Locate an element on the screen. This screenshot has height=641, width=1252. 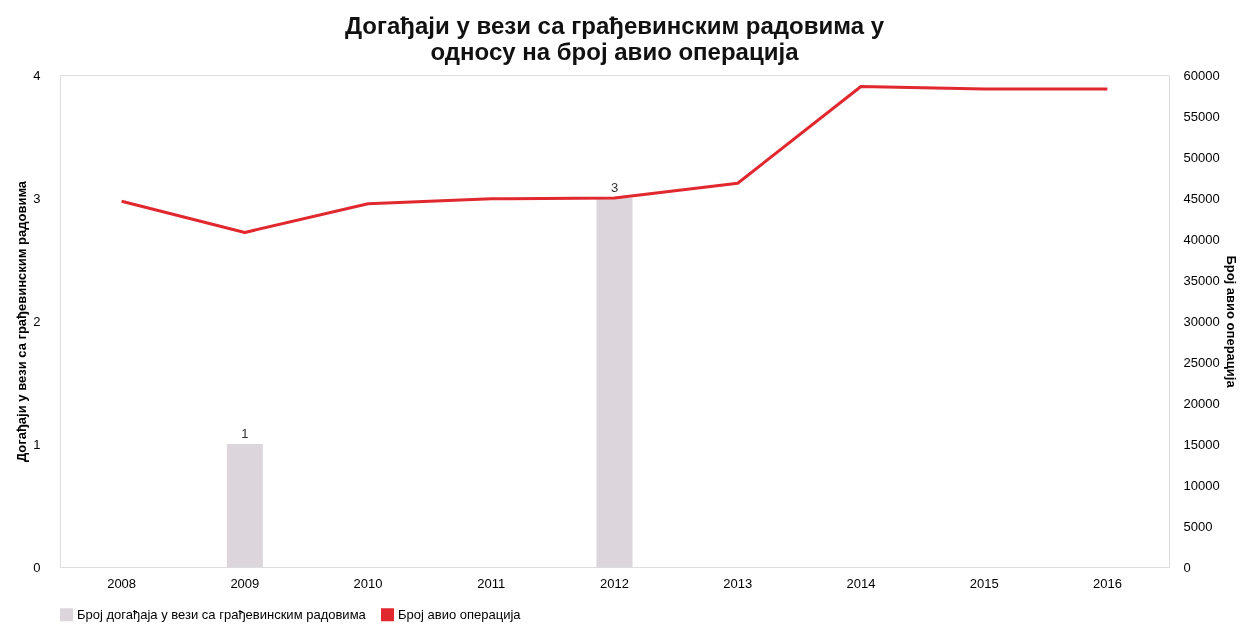
y2-tick-label: 30000 is located at coordinates (1201, 321).